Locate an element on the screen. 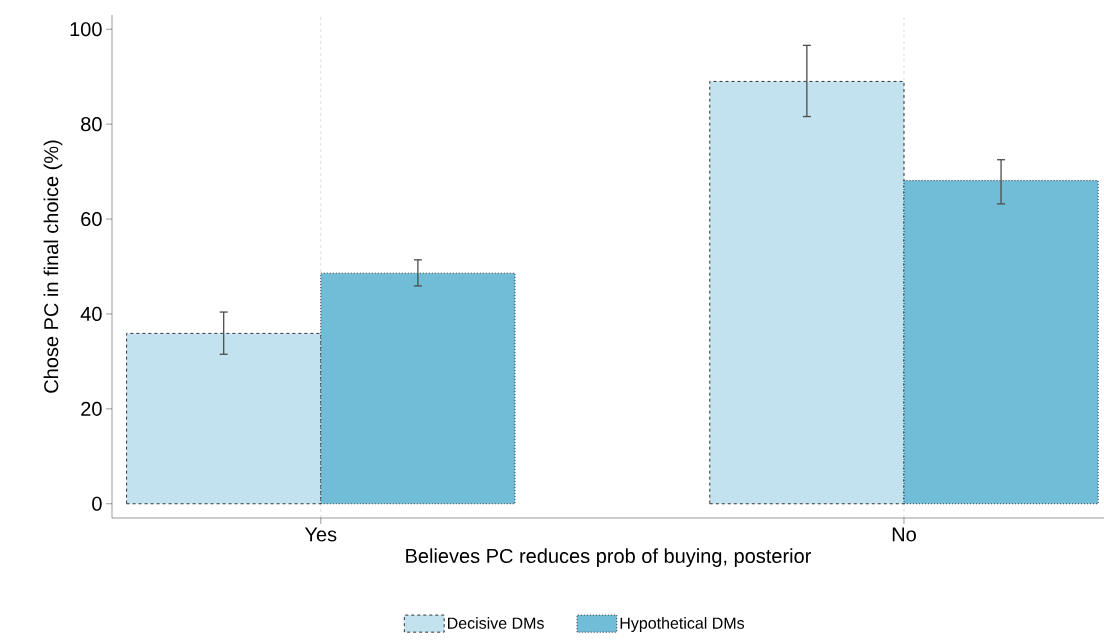  y-tick-label: 60 is located at coordinates (91, 219).